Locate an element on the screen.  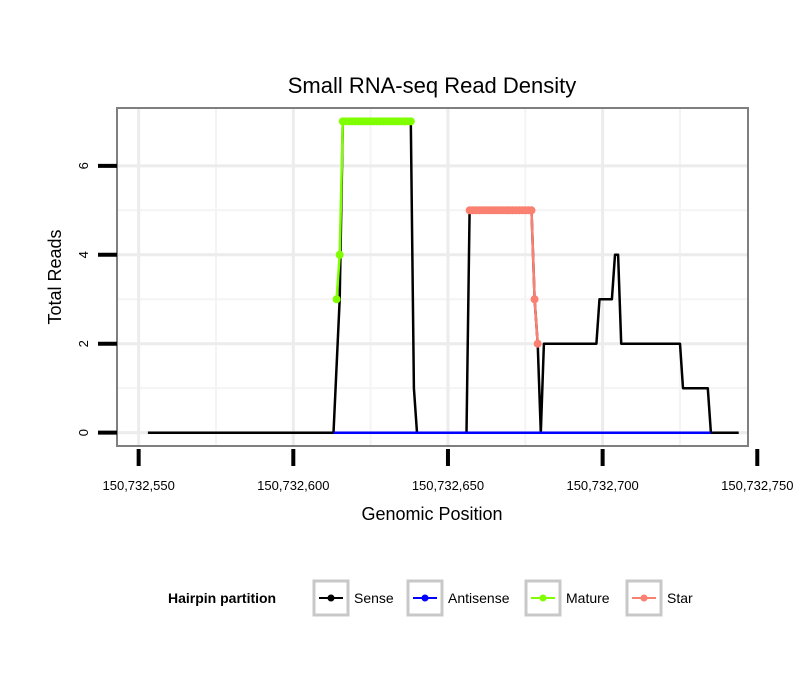
y-tick-label: 2 is located at coordinates (83, 343).